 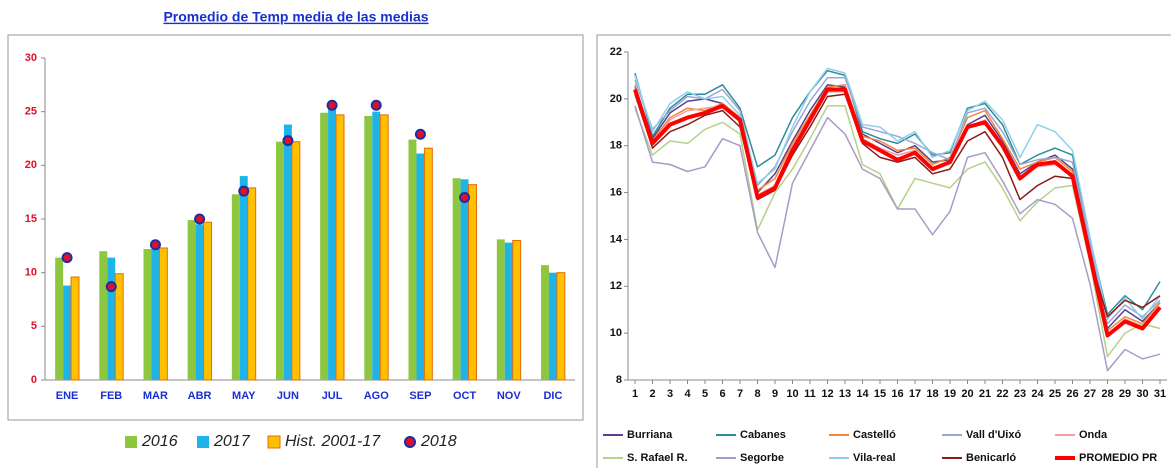 What do you see at coordinates (31, 112) in the screenshot?
I see `y-tick-label: 25` at bounding box center [31, 112].